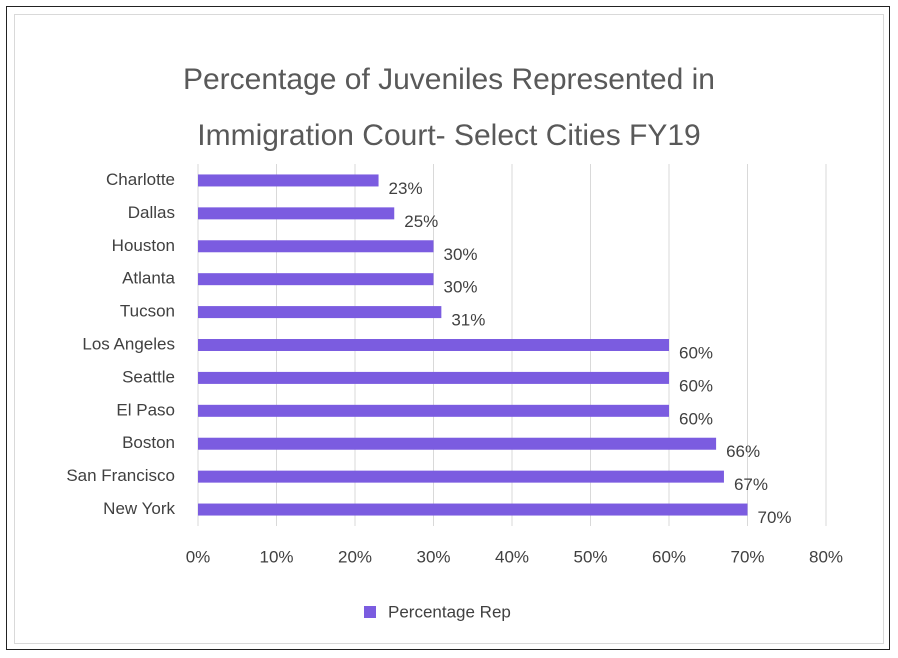 Image resolution: width=898 pixels, height=658 pixels. Describe the element at coordinates (128, 343) in the screenshot. I see `y-tick-label: Los Angeles` at that location.